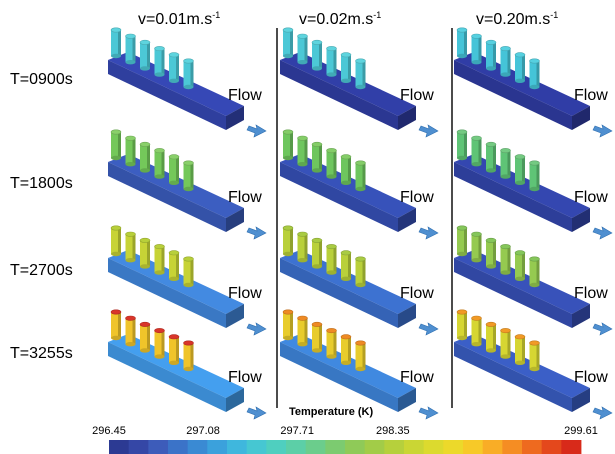 The width and height of the screenshot is (615, 454). I want to click on time-label-2: T=1800s, so click(41, 183).